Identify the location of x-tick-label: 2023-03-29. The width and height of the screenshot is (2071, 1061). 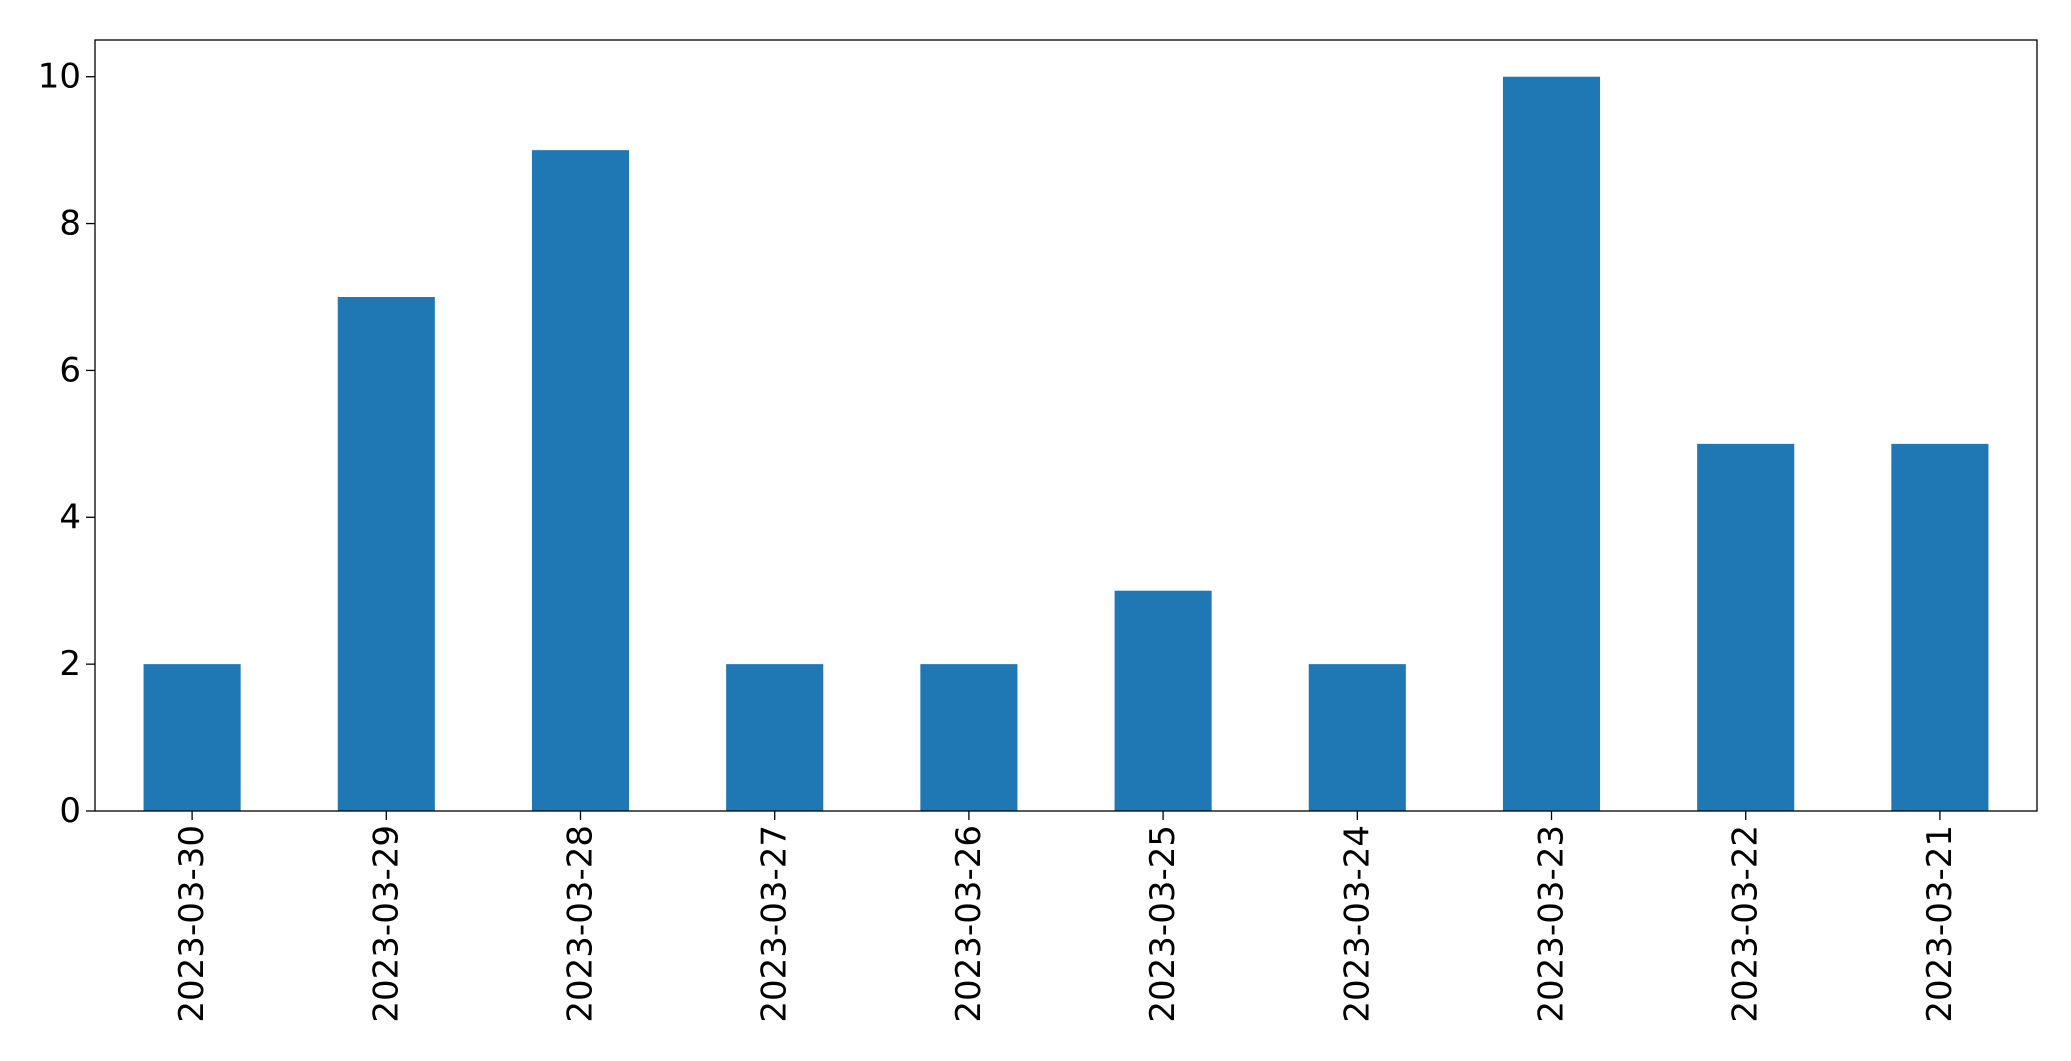
(386, 924).